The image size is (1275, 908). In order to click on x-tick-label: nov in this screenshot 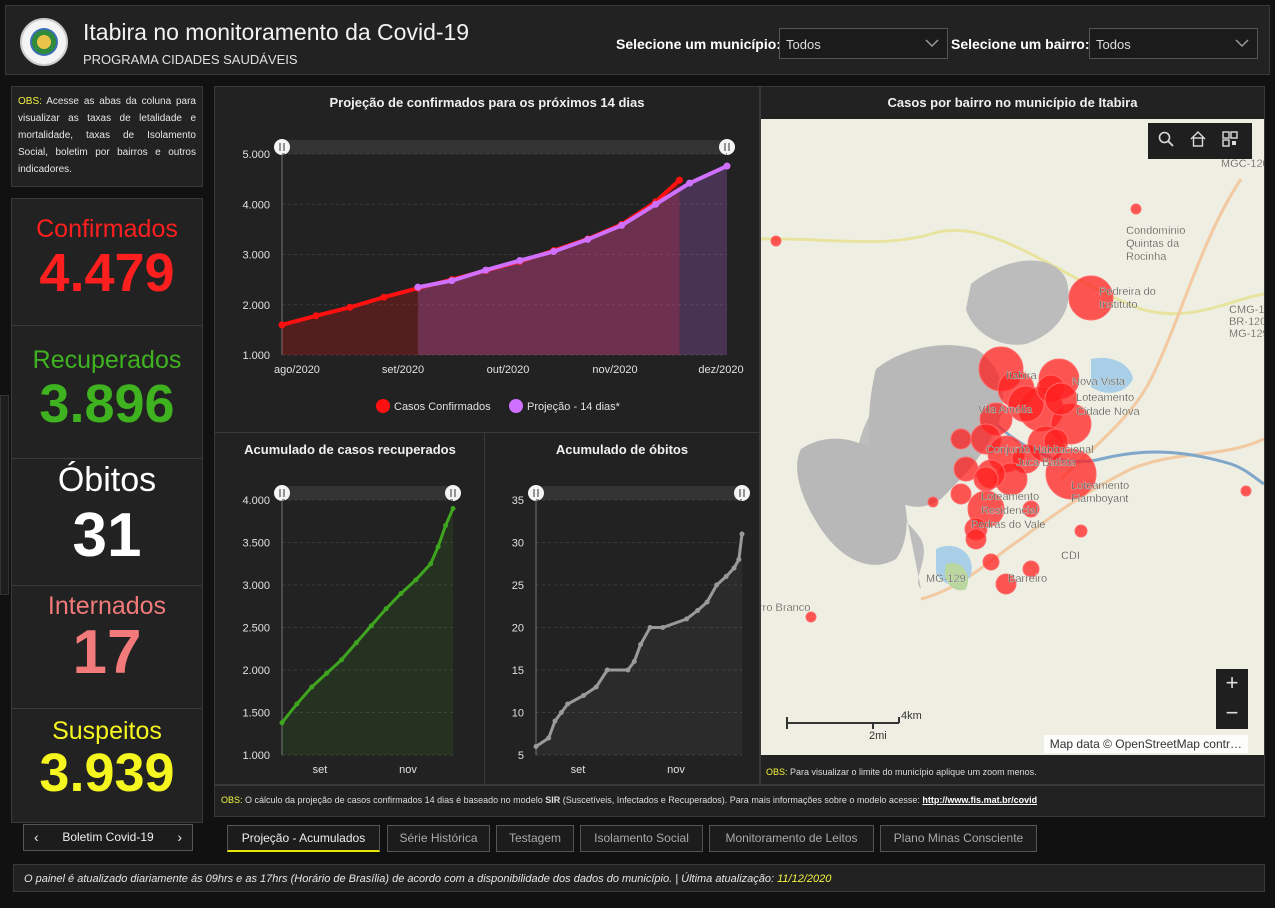, I will do `click(676, 770)`.